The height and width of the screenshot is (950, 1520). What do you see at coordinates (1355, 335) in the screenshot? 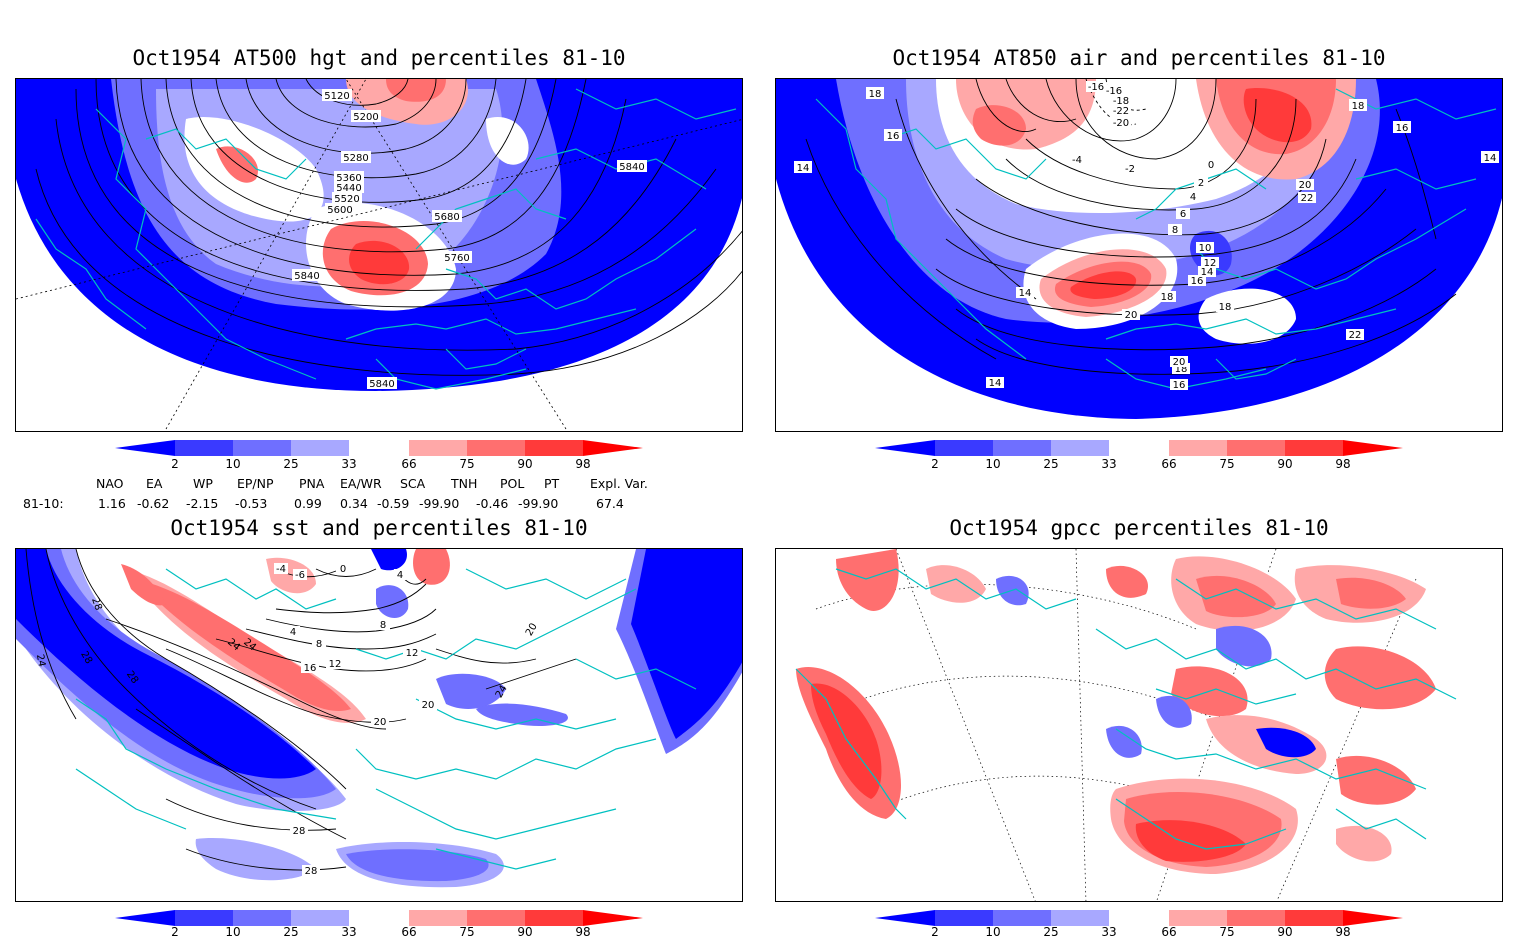
I see `contour-label: 22` at bounding box center [1355, 335].